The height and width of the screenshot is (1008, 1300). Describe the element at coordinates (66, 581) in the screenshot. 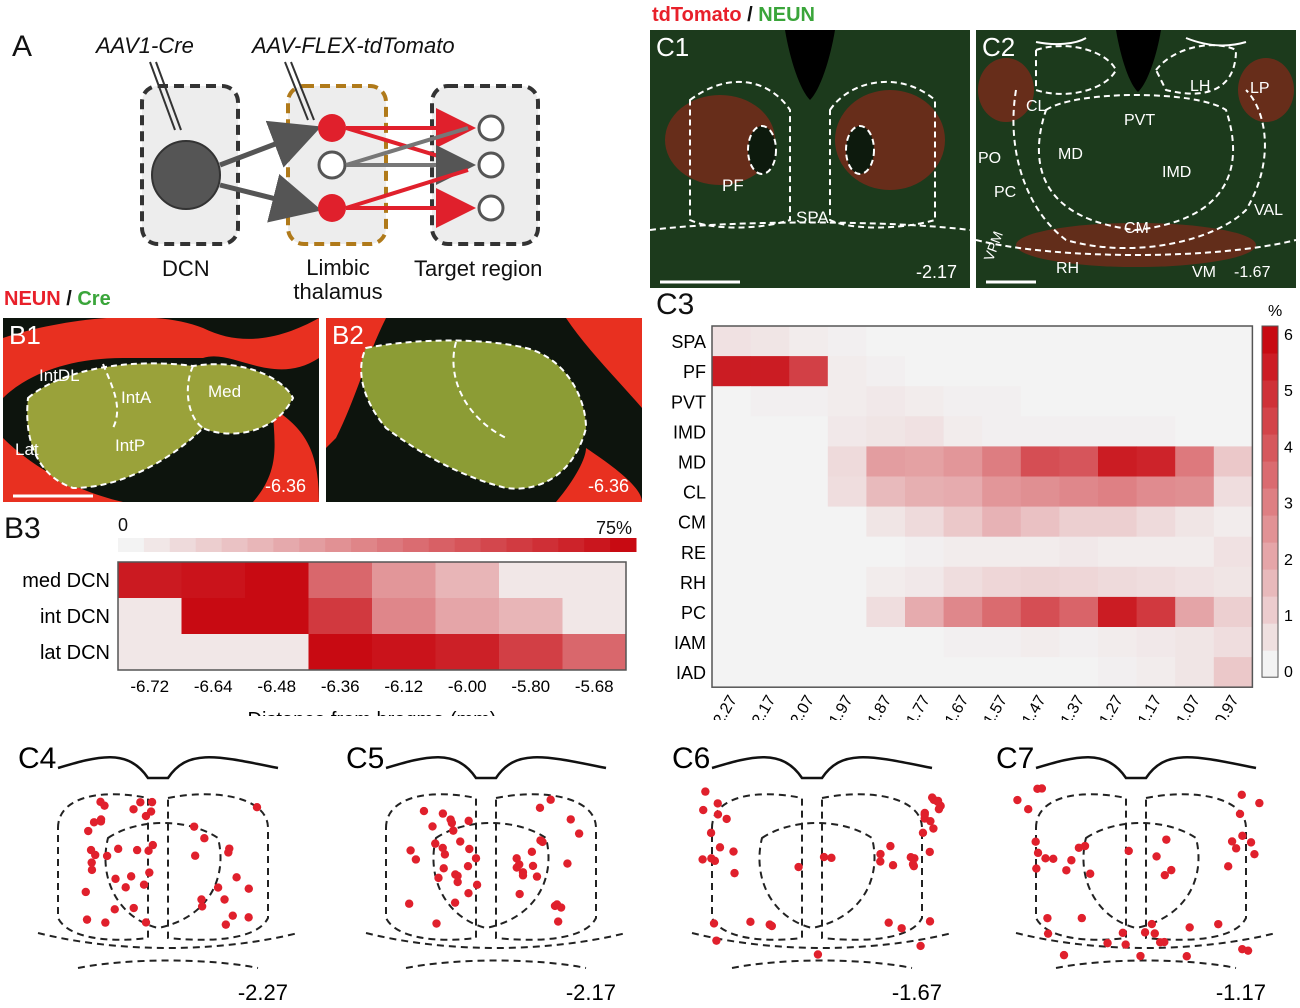

I see `b3-row-label: med DCN` at that location.